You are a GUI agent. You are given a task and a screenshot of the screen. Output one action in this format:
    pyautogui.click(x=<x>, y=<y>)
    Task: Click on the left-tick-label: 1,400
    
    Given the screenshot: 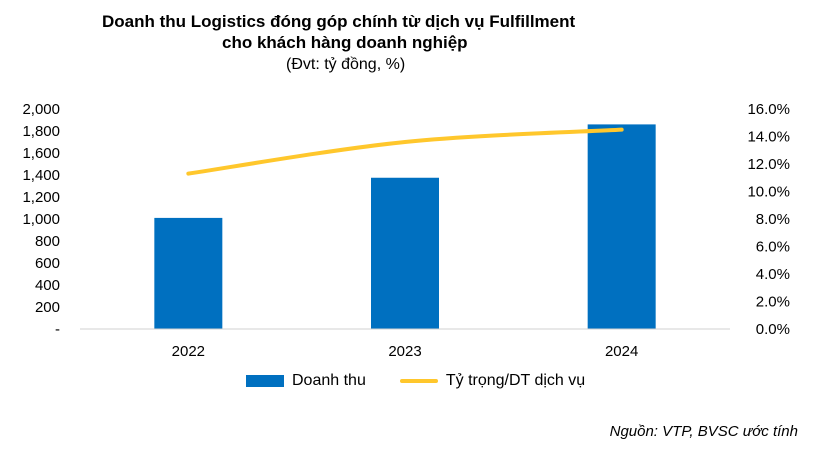 What is the action you would take?
    pyautogui.click(x=41, y=175)
    